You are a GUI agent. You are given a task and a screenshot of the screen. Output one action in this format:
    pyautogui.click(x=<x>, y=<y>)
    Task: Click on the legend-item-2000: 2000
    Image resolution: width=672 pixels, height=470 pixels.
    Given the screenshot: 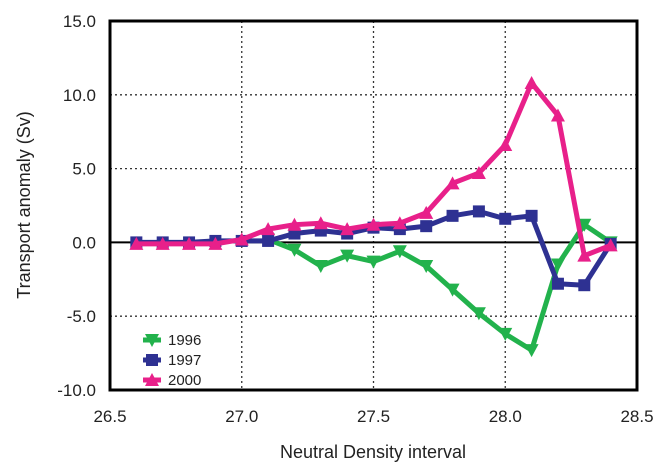 What is the action you would take?
    pyautogui.click(x=172, y=380)
    